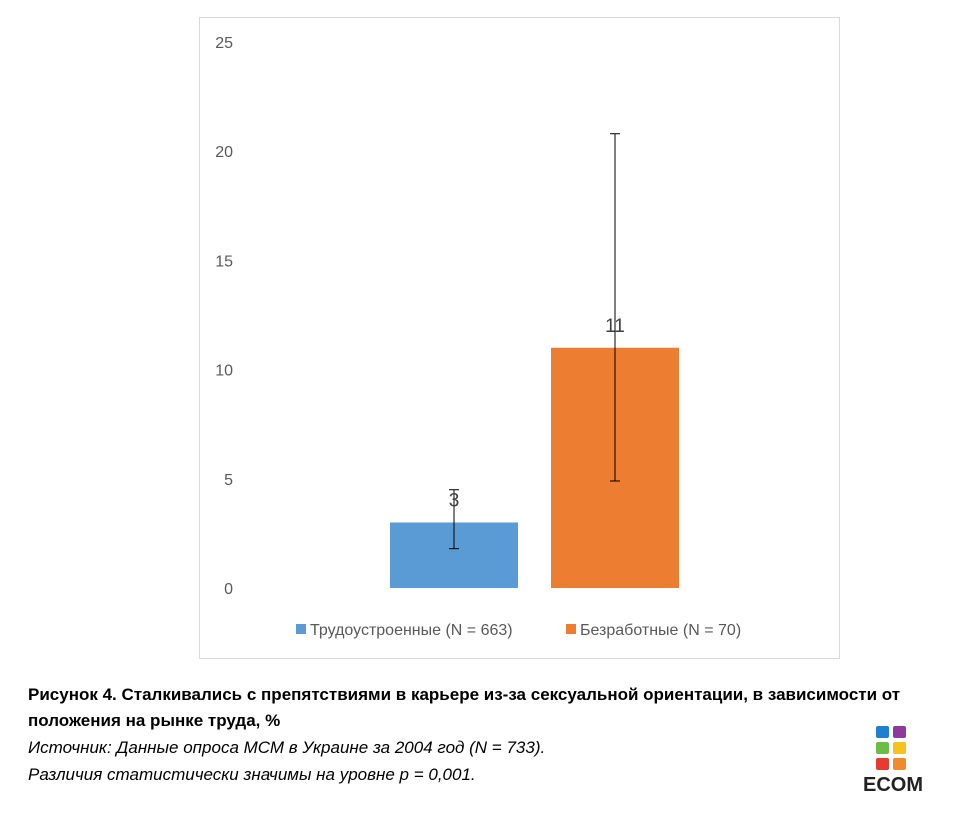  What do you see at coordinates (224, 43) in the screenshot?
I see `y-tick-label: 25` at bounding box center [224, 43].